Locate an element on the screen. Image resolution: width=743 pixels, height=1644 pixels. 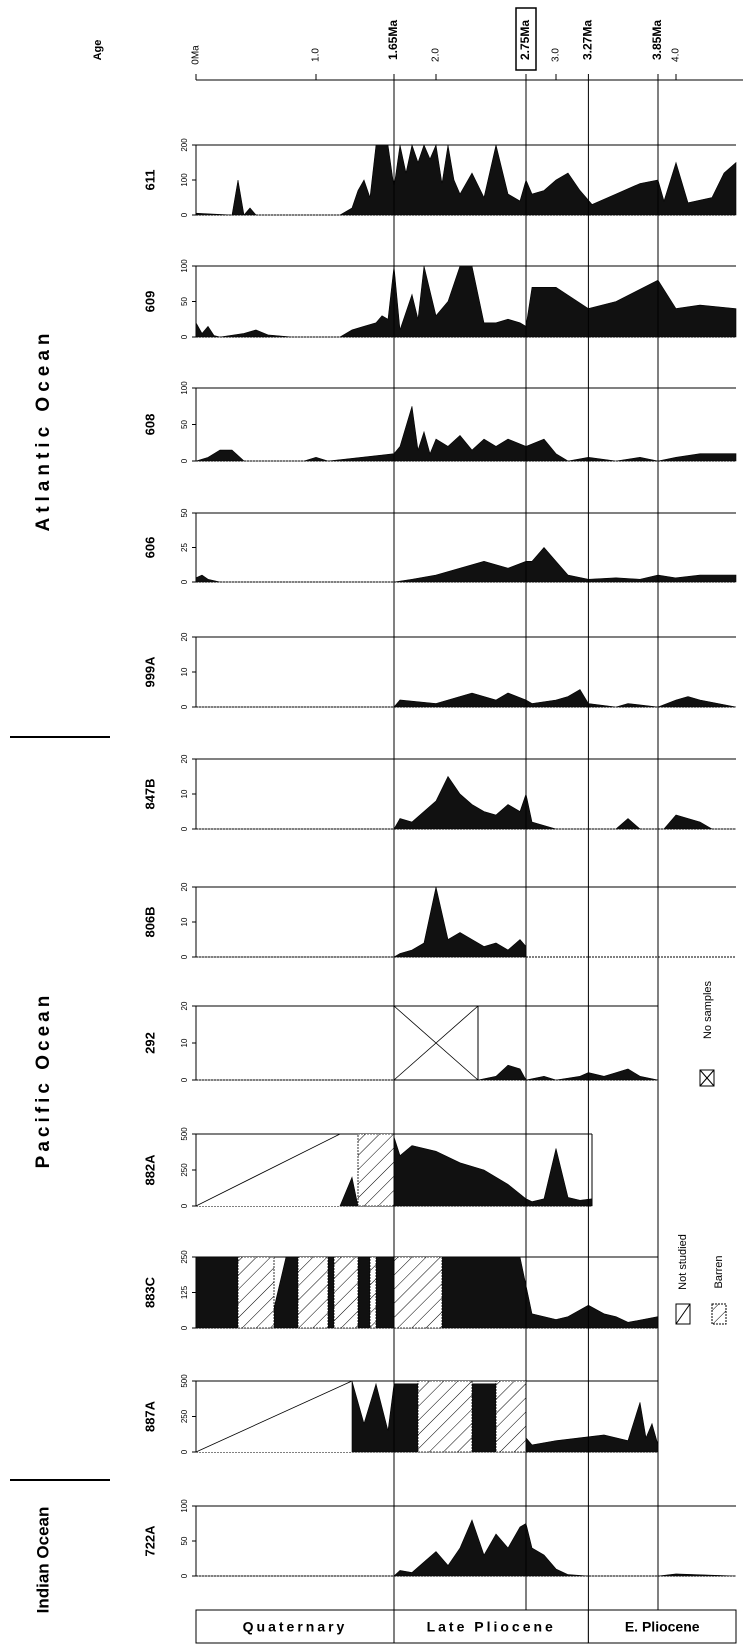
site-label: 611 is located at coordinates (149, 180).